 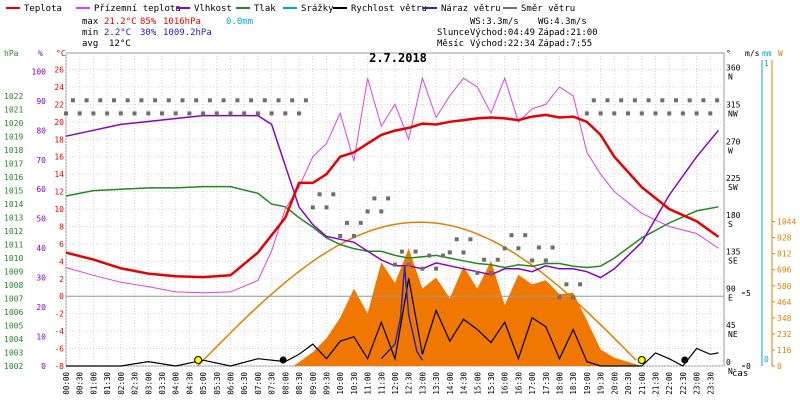 What do you see at coordinates (90, 33) in the screenshot?
I see `stat-min-label: min` at bounding box center [90, 33].